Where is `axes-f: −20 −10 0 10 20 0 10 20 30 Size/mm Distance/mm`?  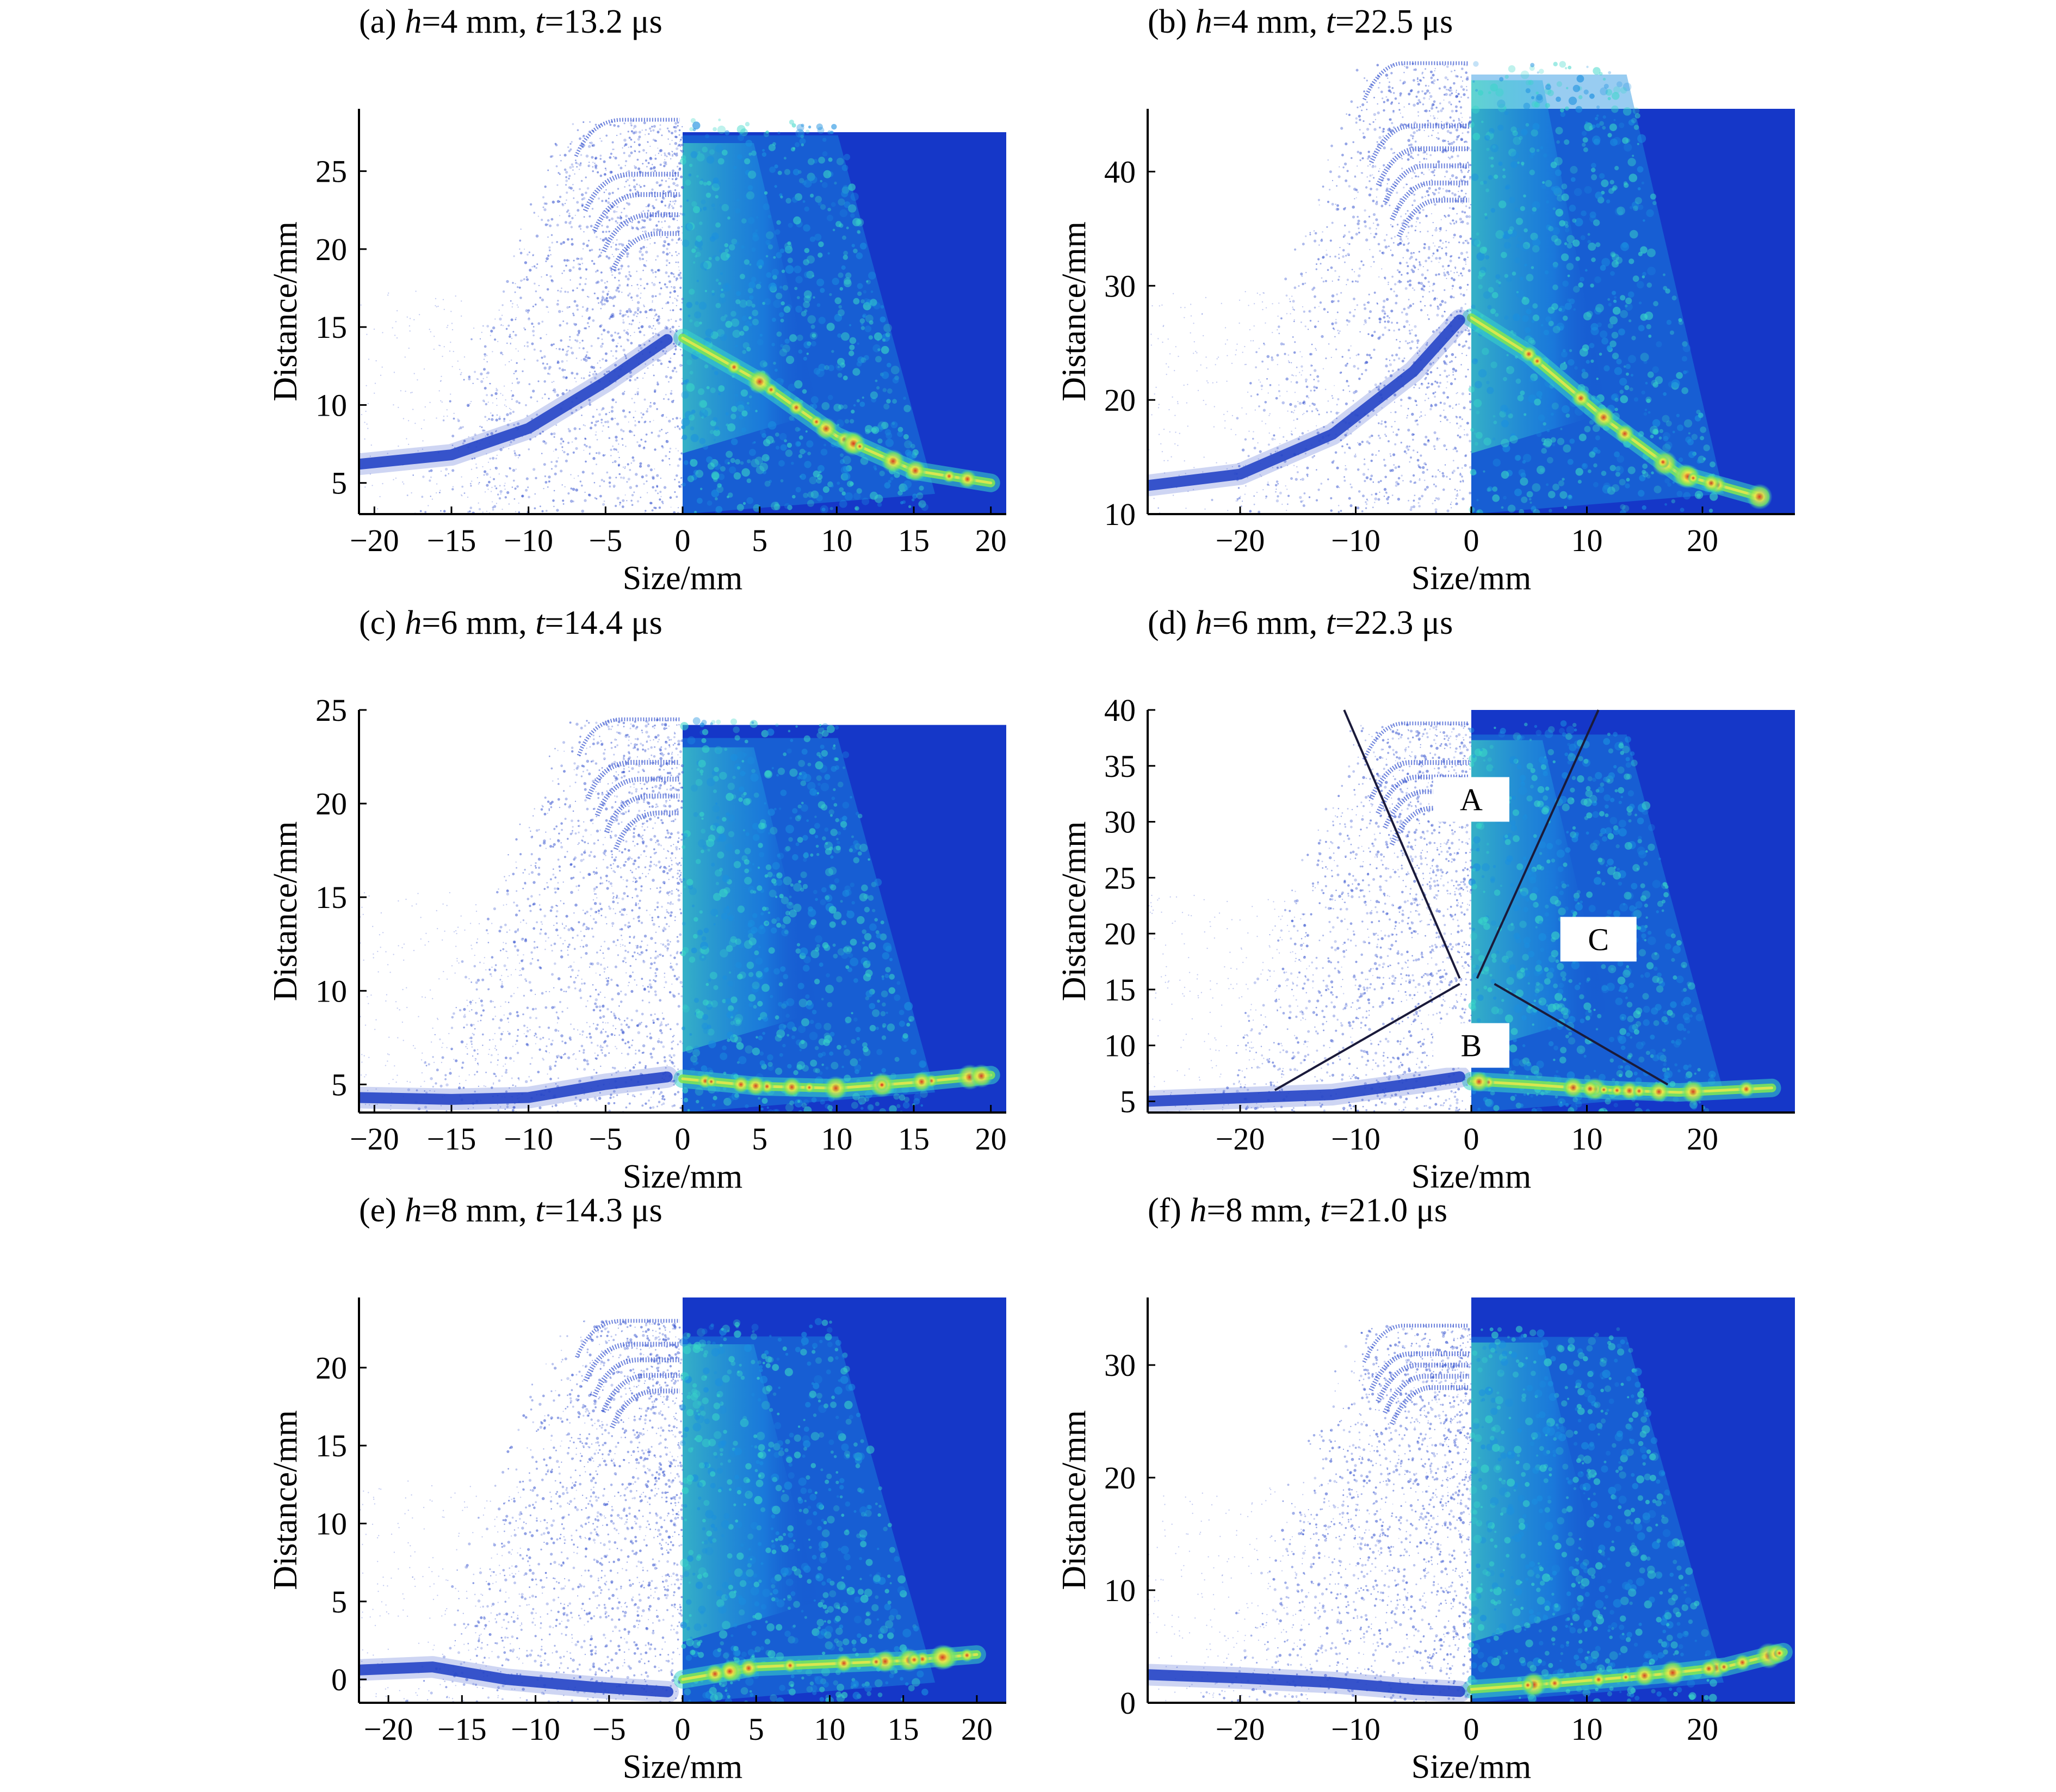 axes-f: −20 −10 0 10 20 0 10 20 30 Size/mm Distance/mm is located at coordinates (1425, 1541).